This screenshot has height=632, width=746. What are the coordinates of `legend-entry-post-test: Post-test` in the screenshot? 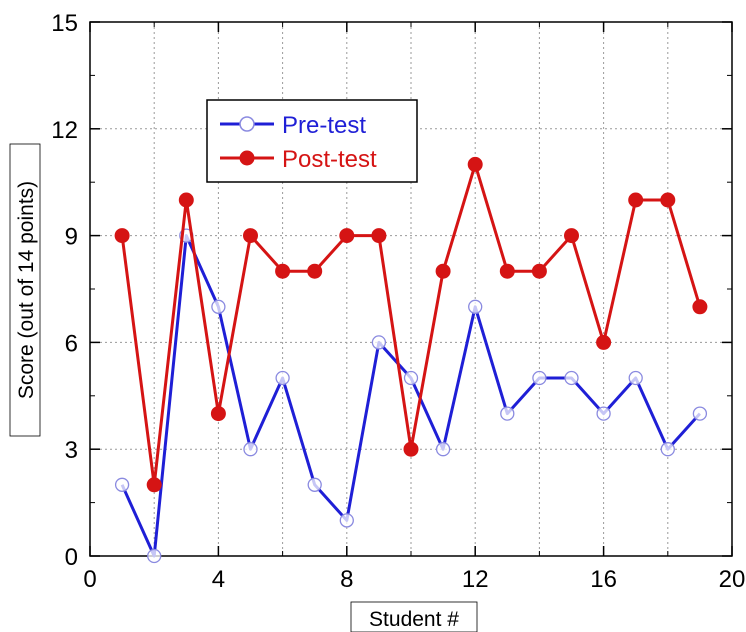 It's located at (298, 159).